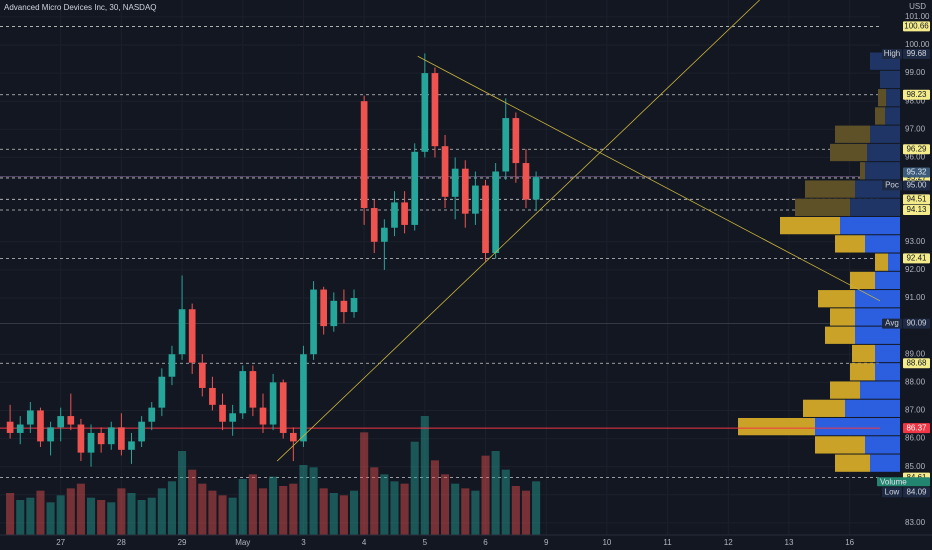 The image size is (932, 550). What do you see at coordinates (728, 542) in the screenshot?
I see `x-tick-label: 12` at bounding box center [728, 542].